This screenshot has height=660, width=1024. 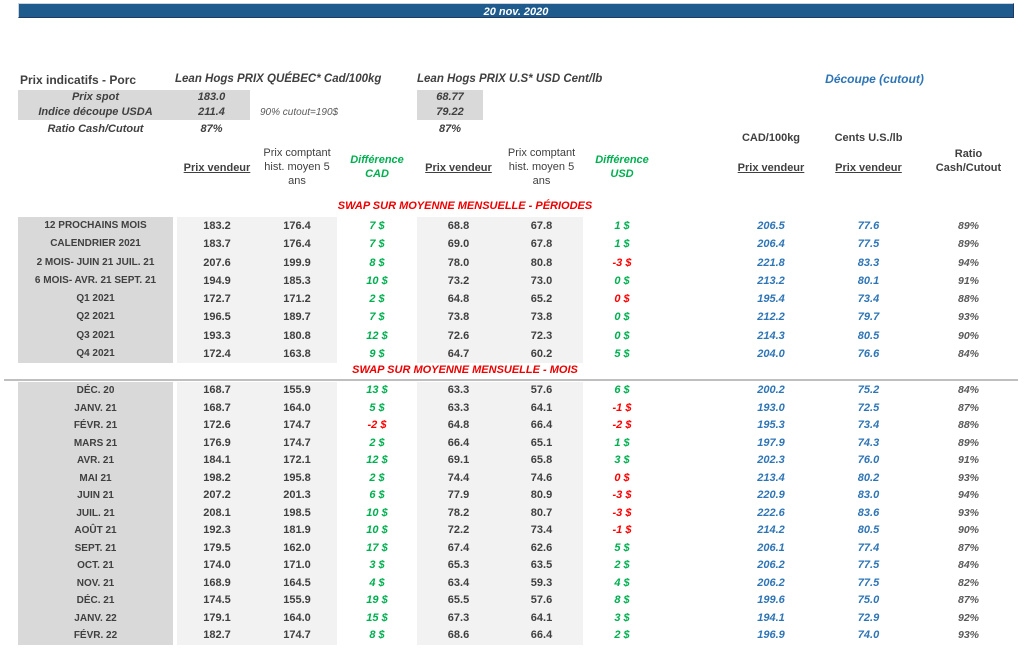 I want to click on spot-value-cad: 183.0, so click(x=211, y=97).